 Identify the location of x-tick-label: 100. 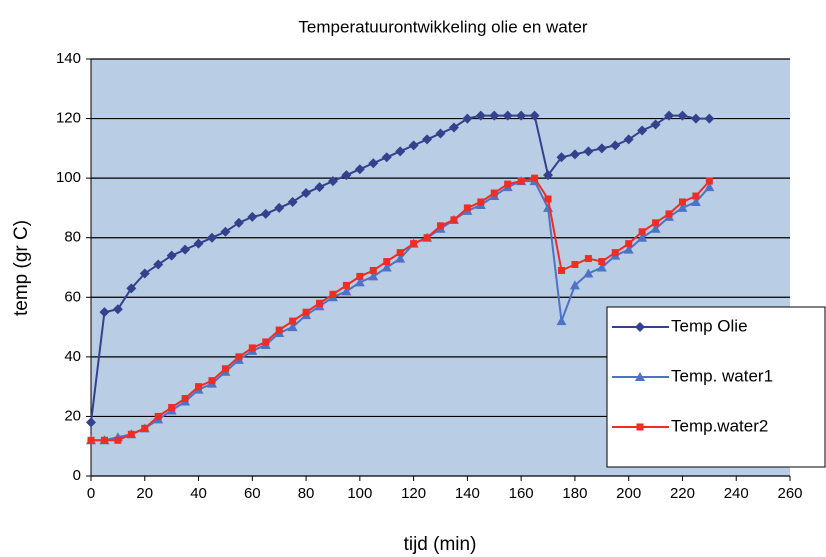
(359, 493).